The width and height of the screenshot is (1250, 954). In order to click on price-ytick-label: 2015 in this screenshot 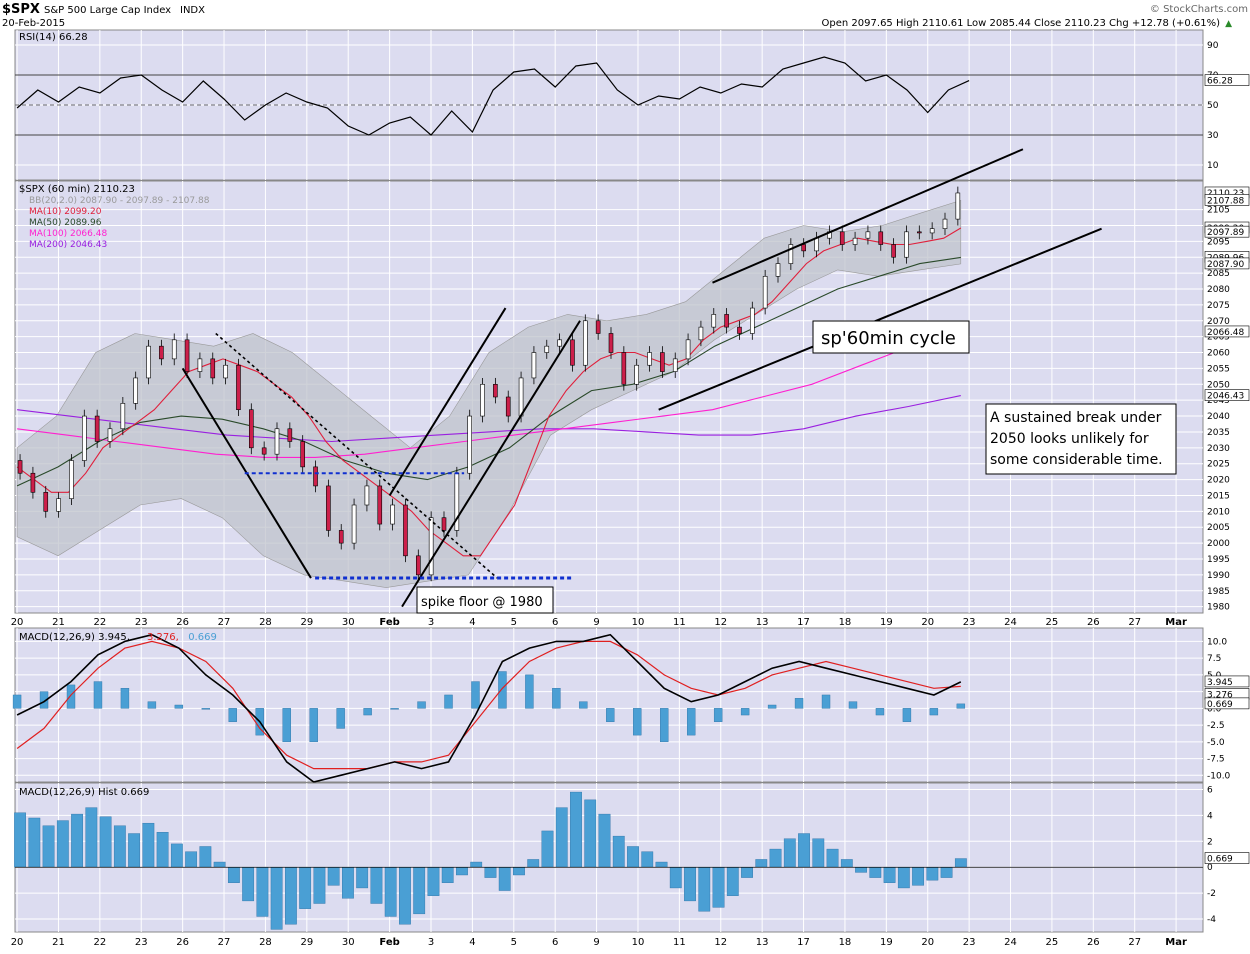, I will do `click(1218, 496)`.